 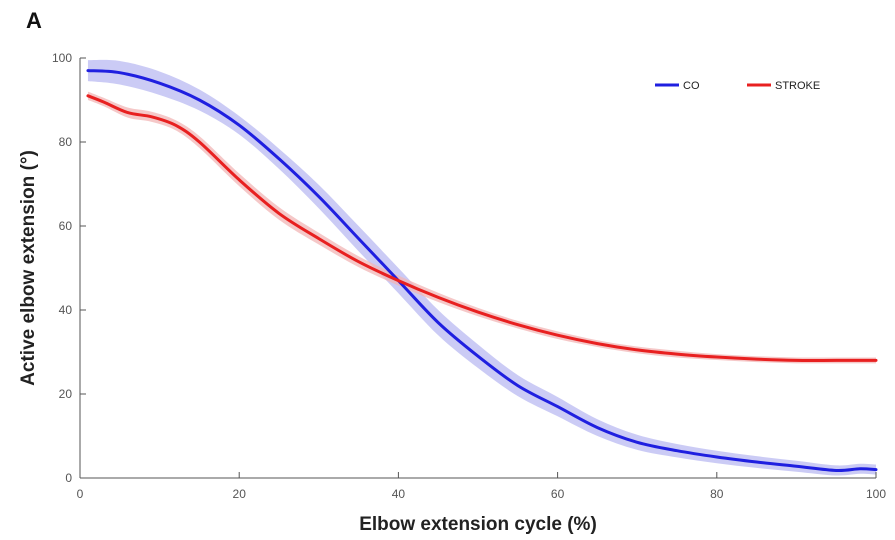 I want to click on y-tick-label: 80, so click(x=66, y=142).